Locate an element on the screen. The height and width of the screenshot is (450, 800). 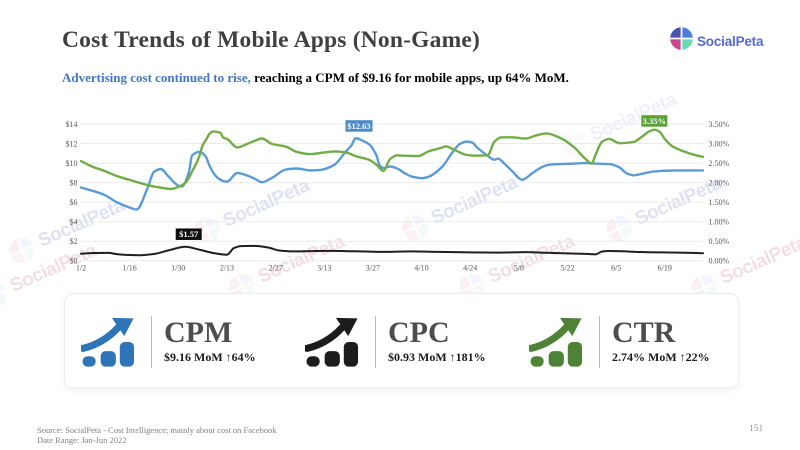
x-axis-tick: 1/2 is located at coordinates (81, 268).